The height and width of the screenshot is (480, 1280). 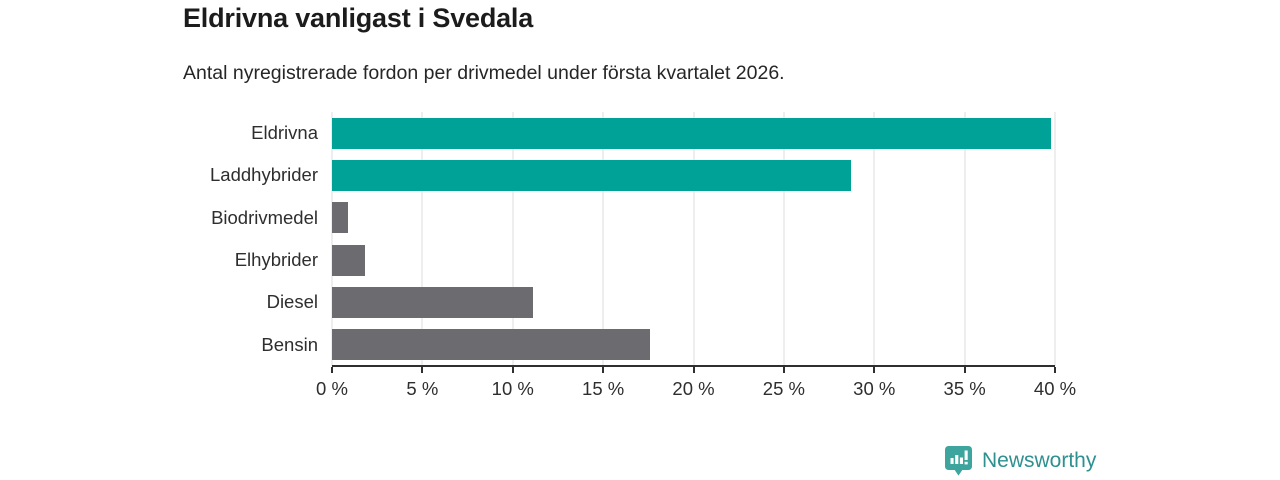 What do you see at coordinates (783, 388) in the screenshot?
I see `x-tick-label: 25 %` at bounding box center [783, 388].